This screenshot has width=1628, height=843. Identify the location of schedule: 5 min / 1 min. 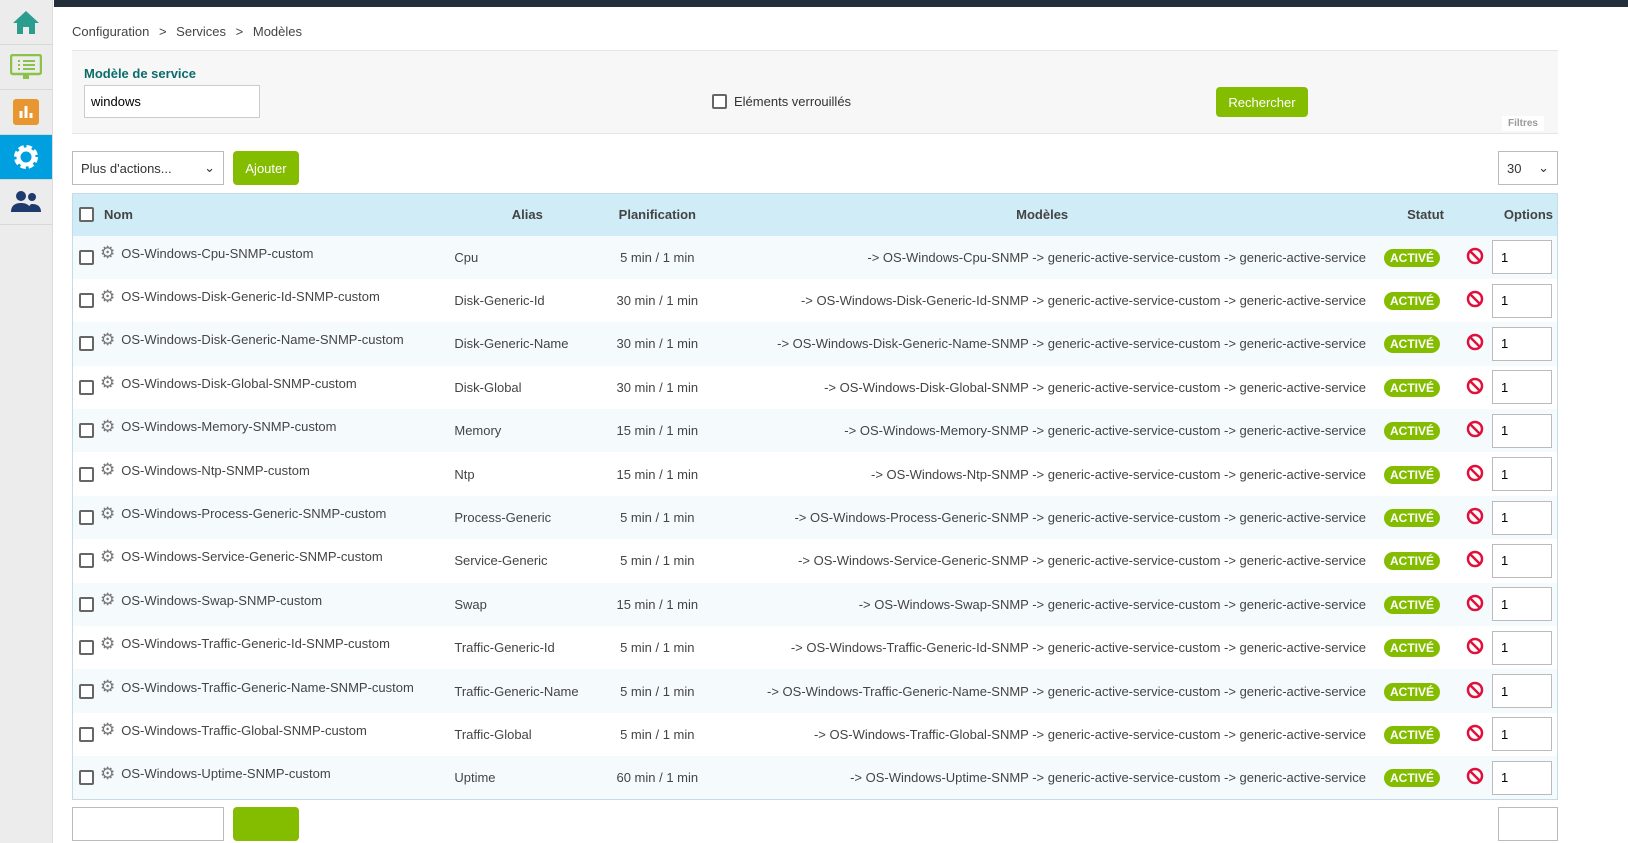
(657, 518).